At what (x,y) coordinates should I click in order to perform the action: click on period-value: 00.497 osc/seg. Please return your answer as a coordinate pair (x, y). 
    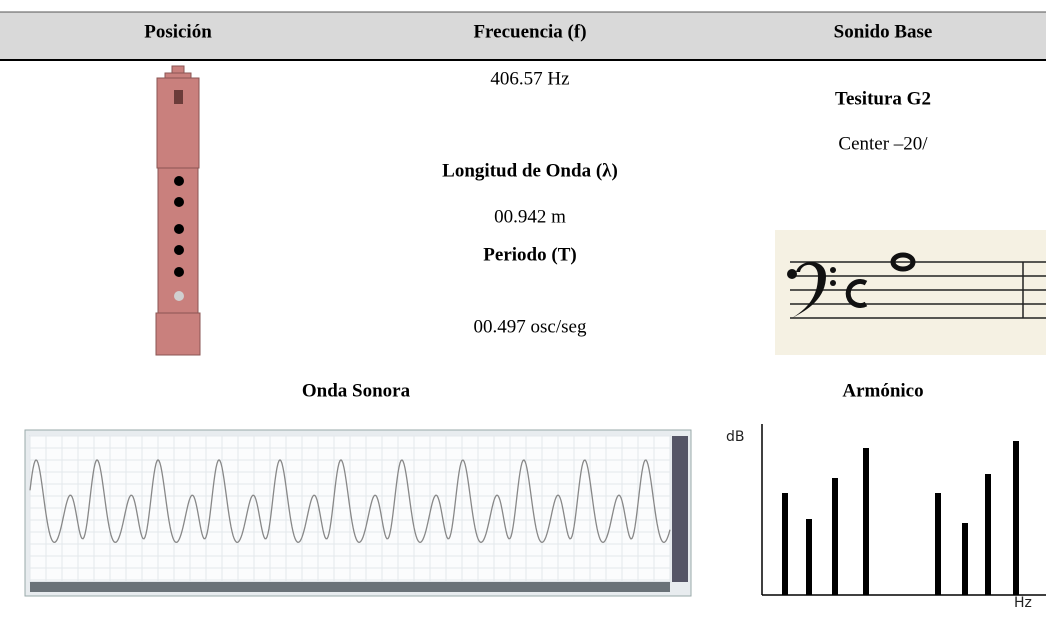
    Looking at the image, I should click on (530, 326).